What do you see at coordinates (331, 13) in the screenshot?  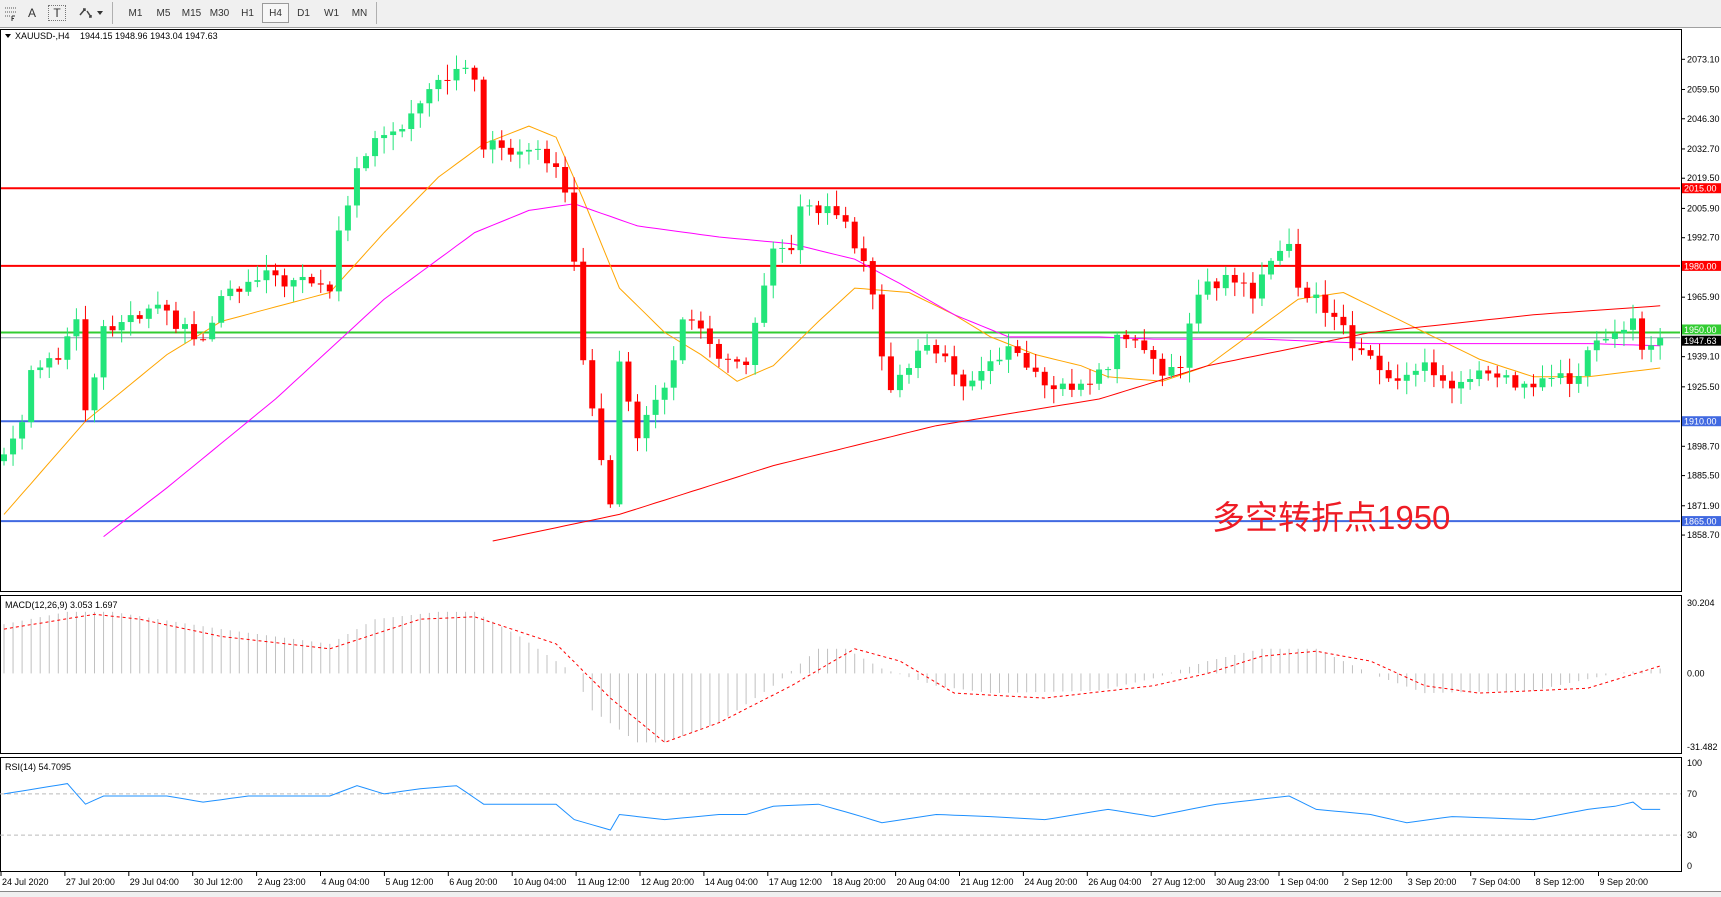 I see `timeframe-w1-button: W1` at bounding box center [331, 13].